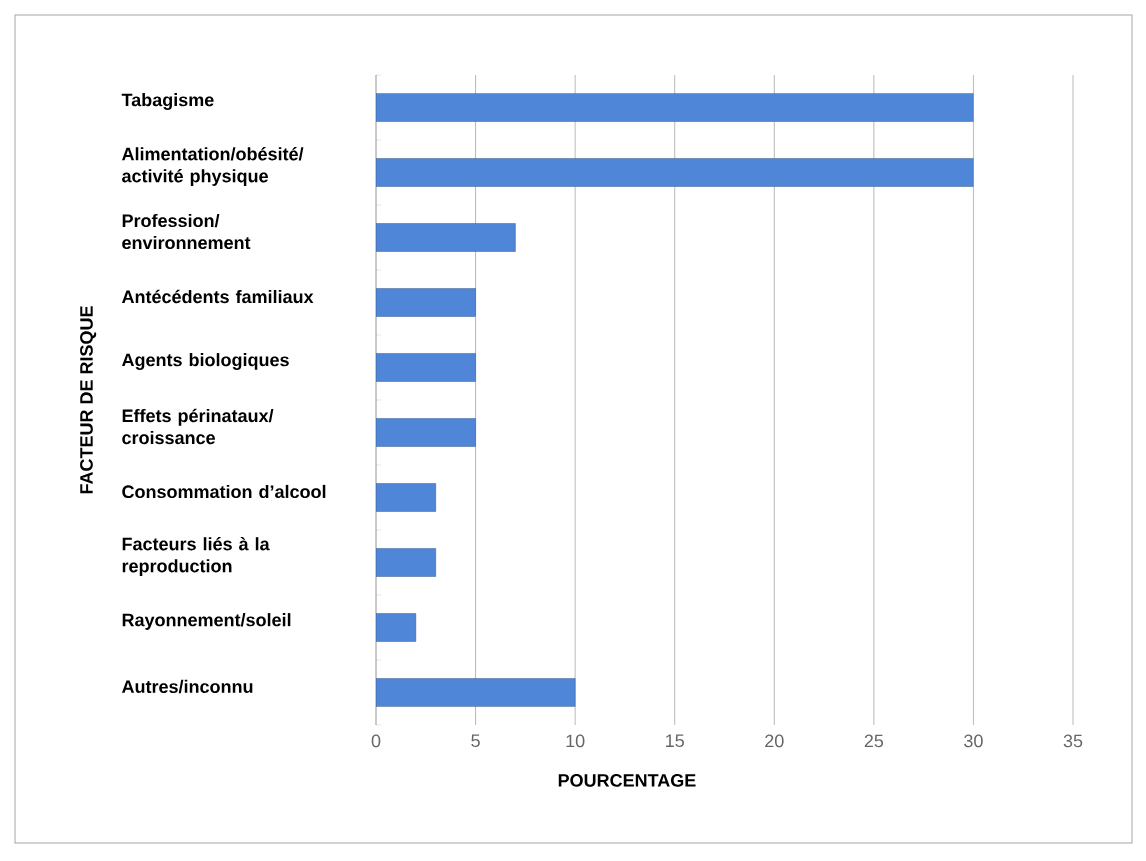 This screenshot has width=1146, height=861. What do you see at coordinates (167, 101) in the screenshot?
I see `y-tick-label: Tabagisme` at bounding box center [167, 101].